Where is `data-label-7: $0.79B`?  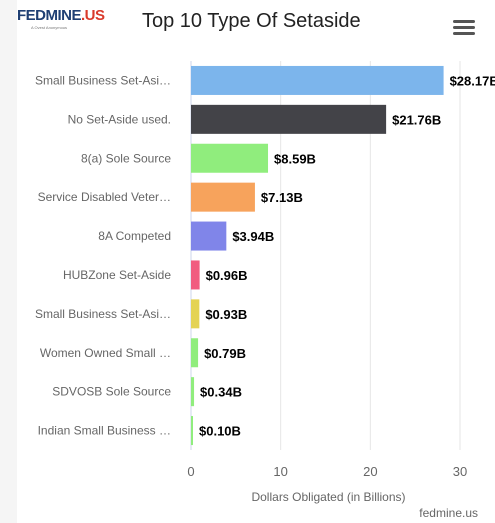 data-label-7: $0.79B is located at coordinates (225, 353).